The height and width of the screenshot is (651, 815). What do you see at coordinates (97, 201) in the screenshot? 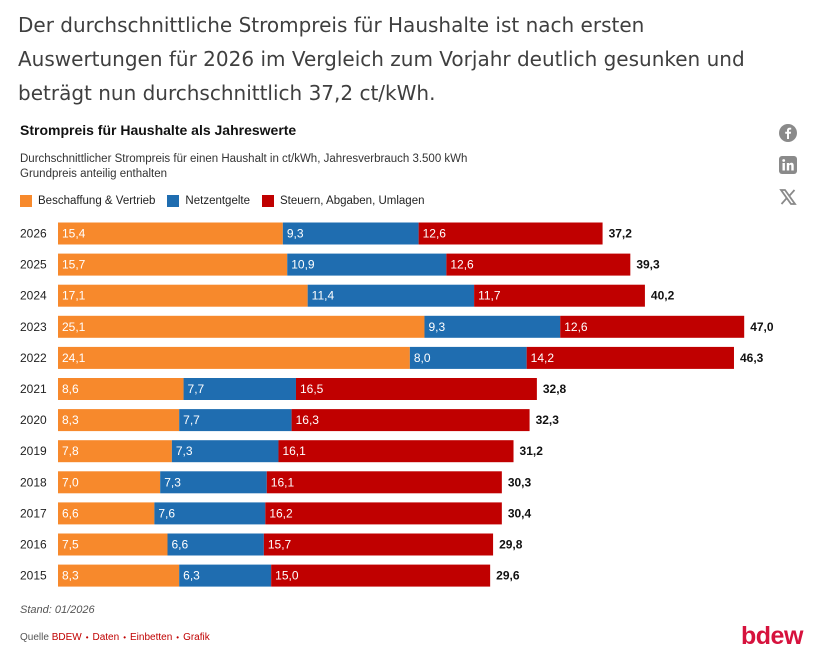
I see `legend-label-beschaffung: Beschaffung & Vertrieb` at bounding box center [97, 201].